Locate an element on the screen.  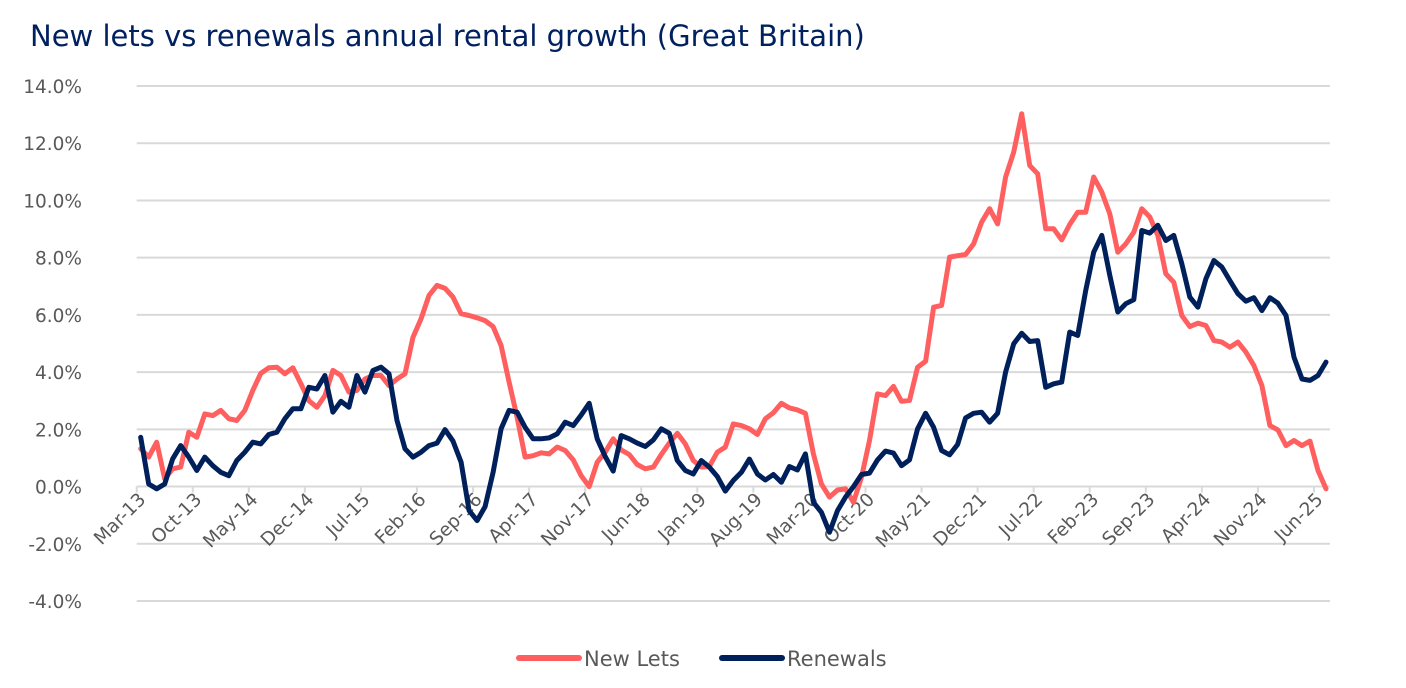
x-tick-label: Jun-25 is located at coordinates (1298, 517).